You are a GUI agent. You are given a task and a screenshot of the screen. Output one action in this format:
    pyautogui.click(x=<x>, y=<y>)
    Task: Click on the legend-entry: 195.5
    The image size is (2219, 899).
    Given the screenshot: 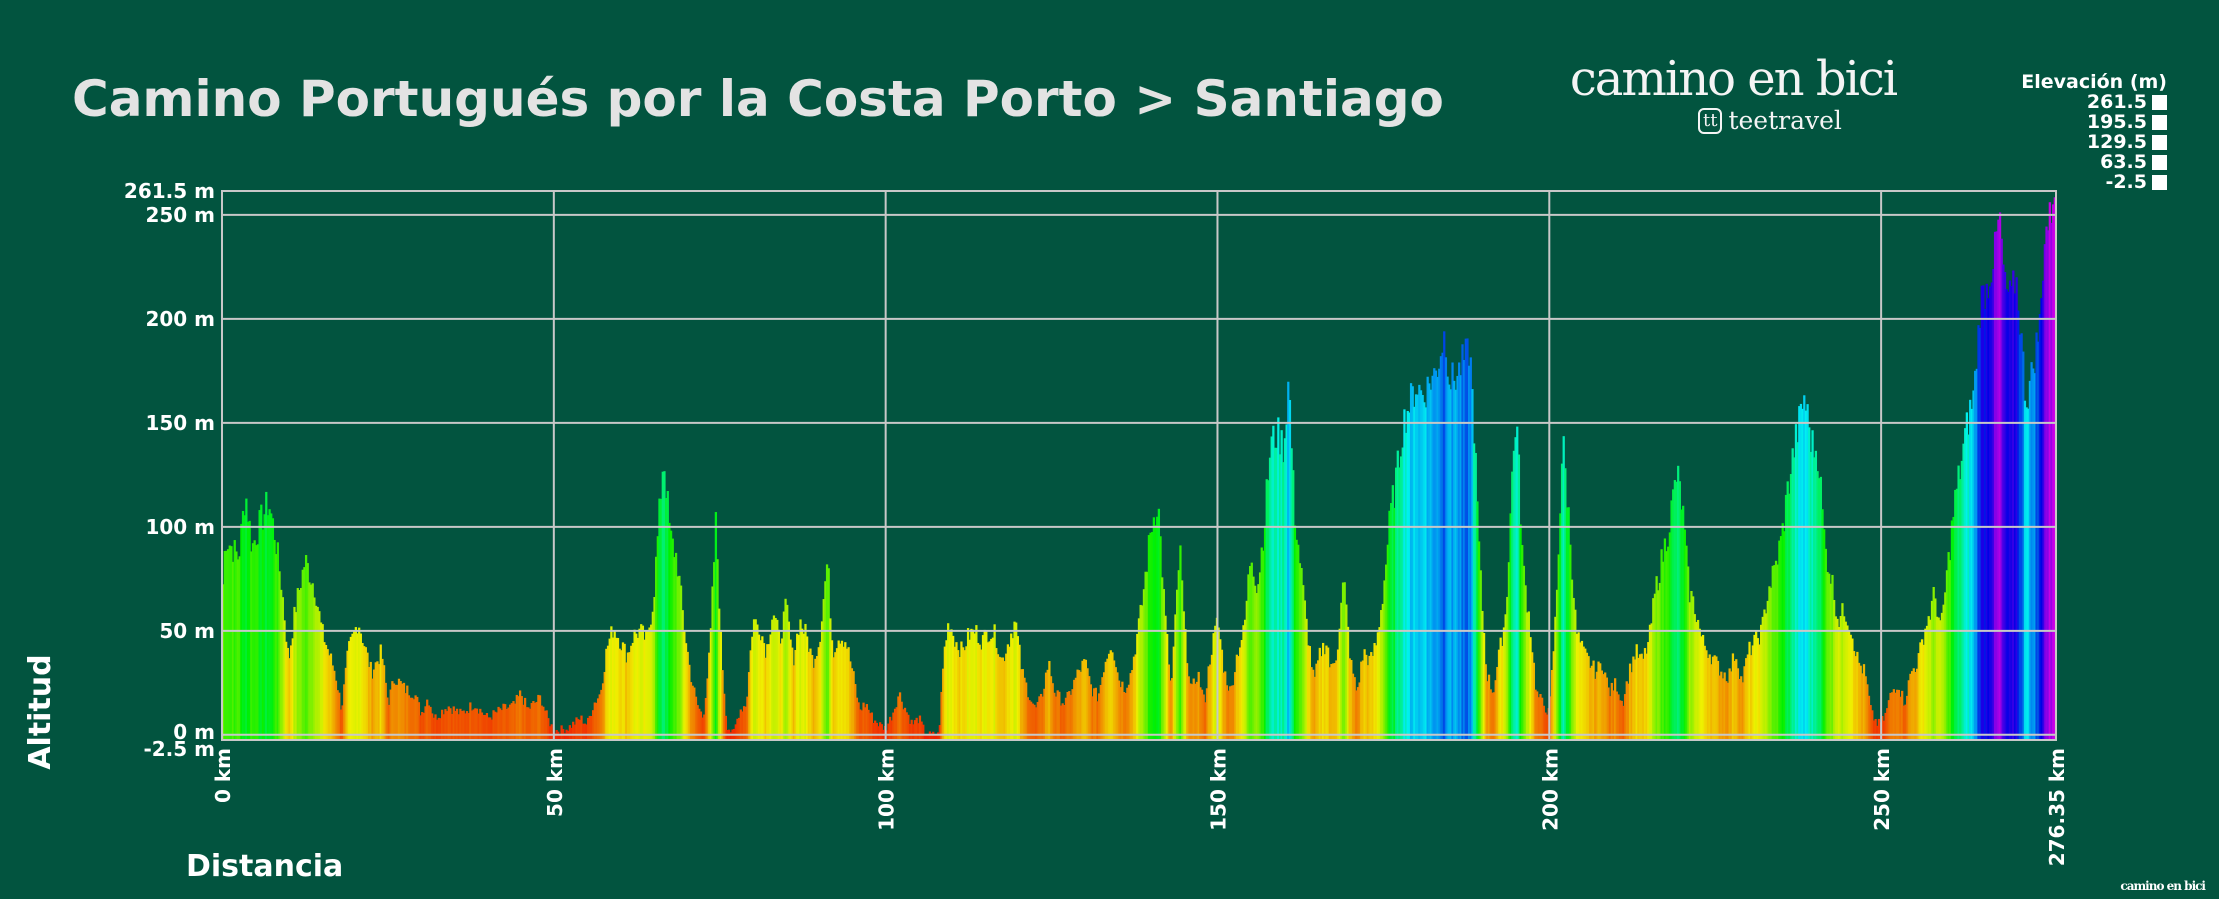 What is the action you would take?
    pyautogui.click(x=2094, y=122)
    